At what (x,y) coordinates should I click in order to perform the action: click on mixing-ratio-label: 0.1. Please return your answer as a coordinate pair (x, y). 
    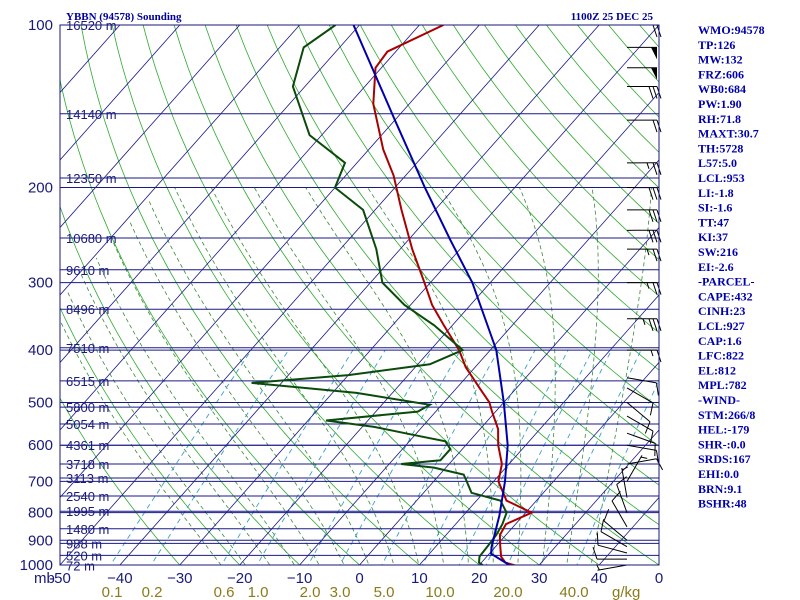
    Looking at the image, I should click on (112, 592).